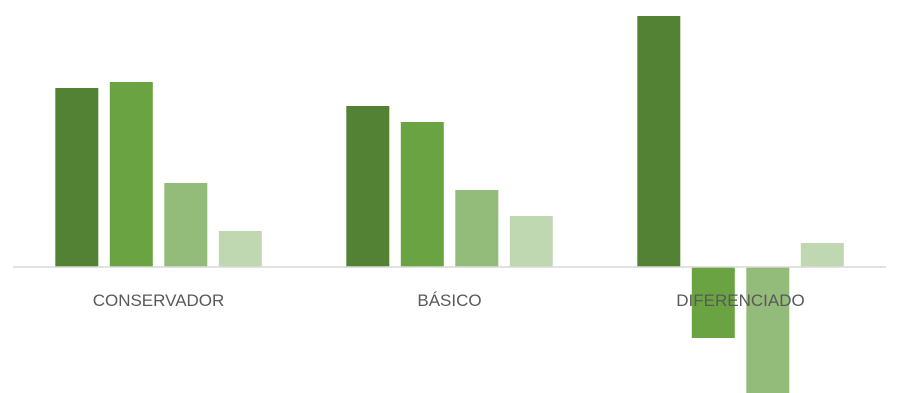 The width and height of the screenshot is (899, 393). I want to click on bar-básico-series-2, so click(422, 194).